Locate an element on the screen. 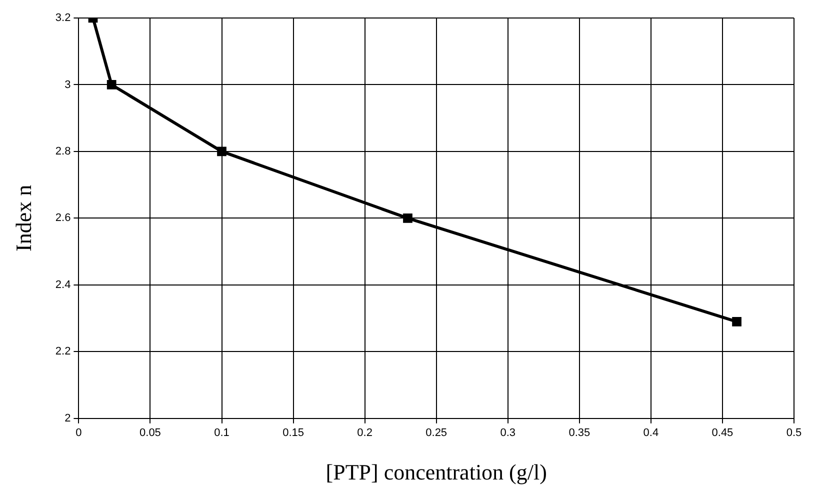 This screenshot has width=822, height=499. x-tick-label: 0.25 is located at coordinates (437, 433).